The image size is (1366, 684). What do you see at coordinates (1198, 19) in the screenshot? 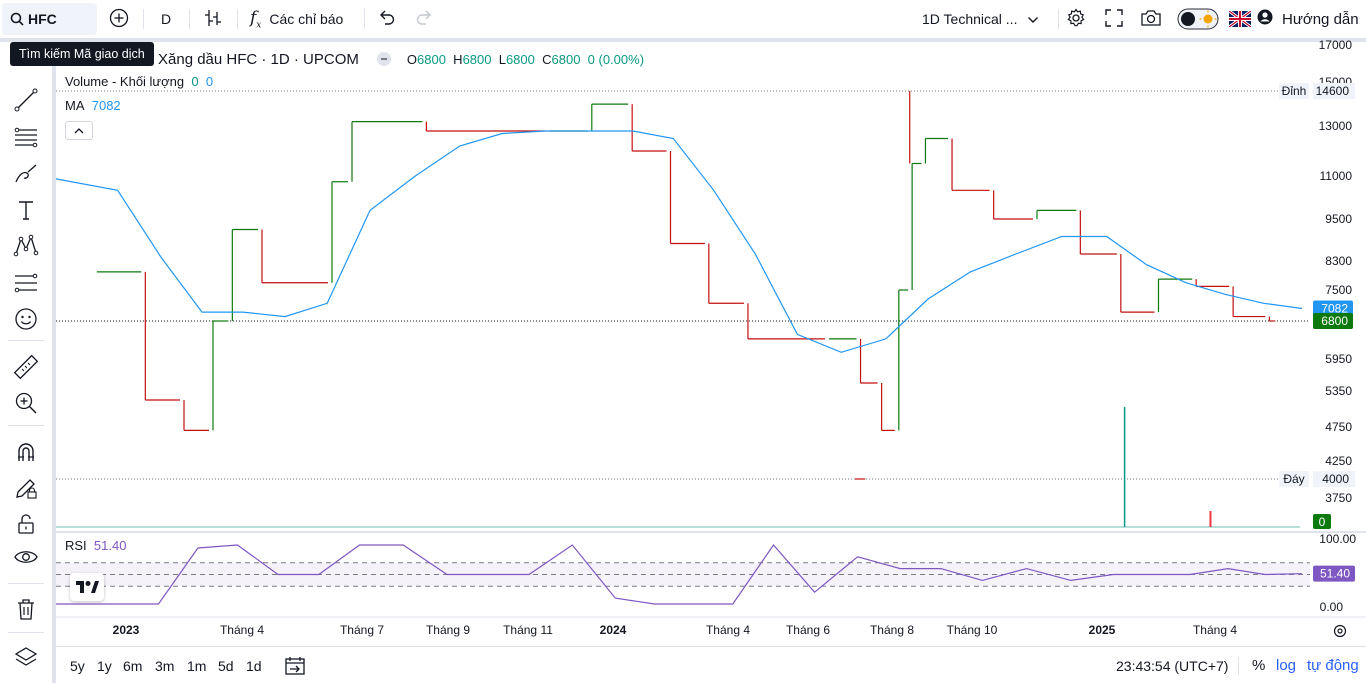
I see `theme-toggle` at bounding box center [1198, 19].